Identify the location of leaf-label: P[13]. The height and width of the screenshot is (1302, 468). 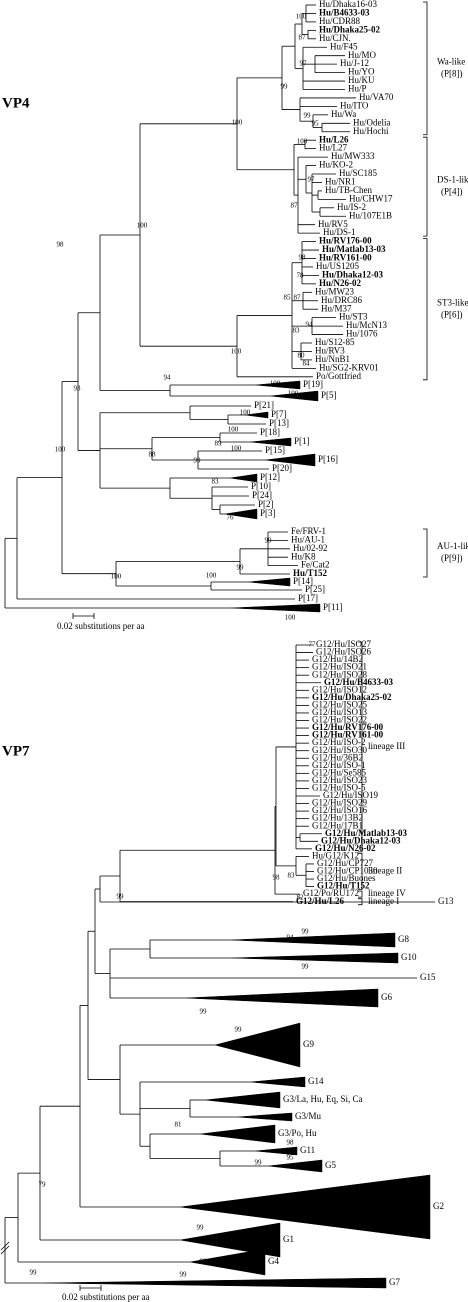
(279, 423).